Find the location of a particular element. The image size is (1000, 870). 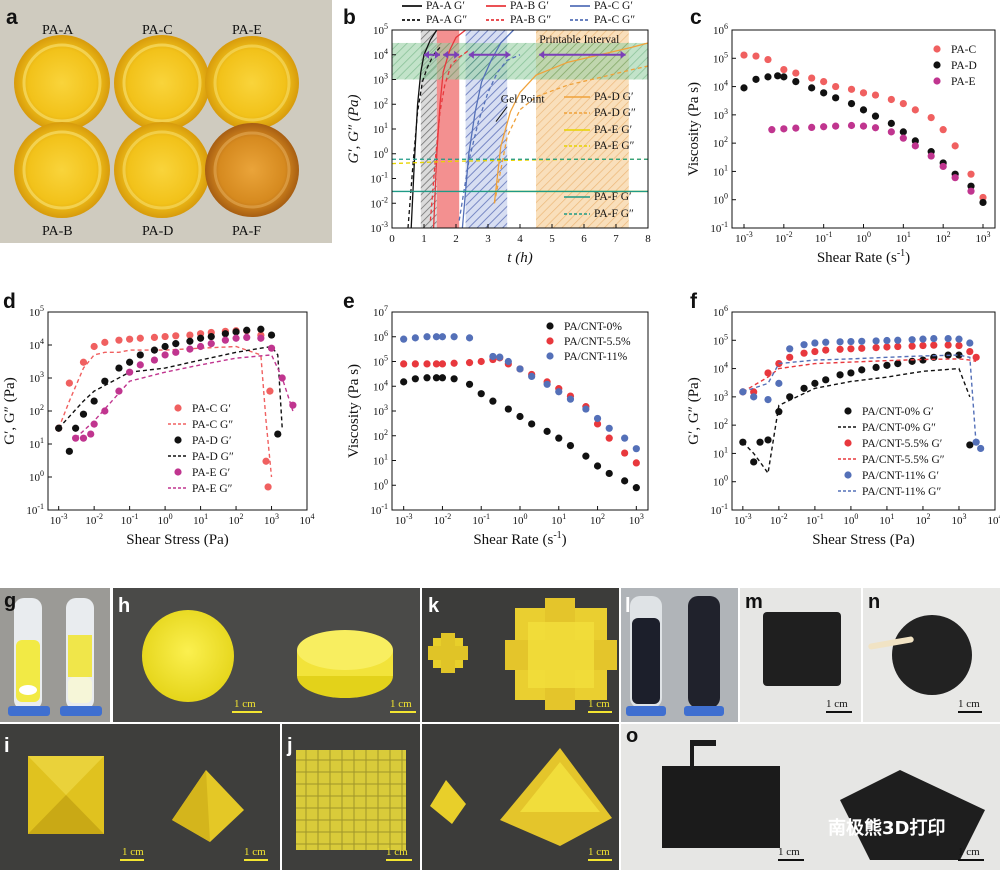

printable-modulus-band is located at coordinates (520, 61).